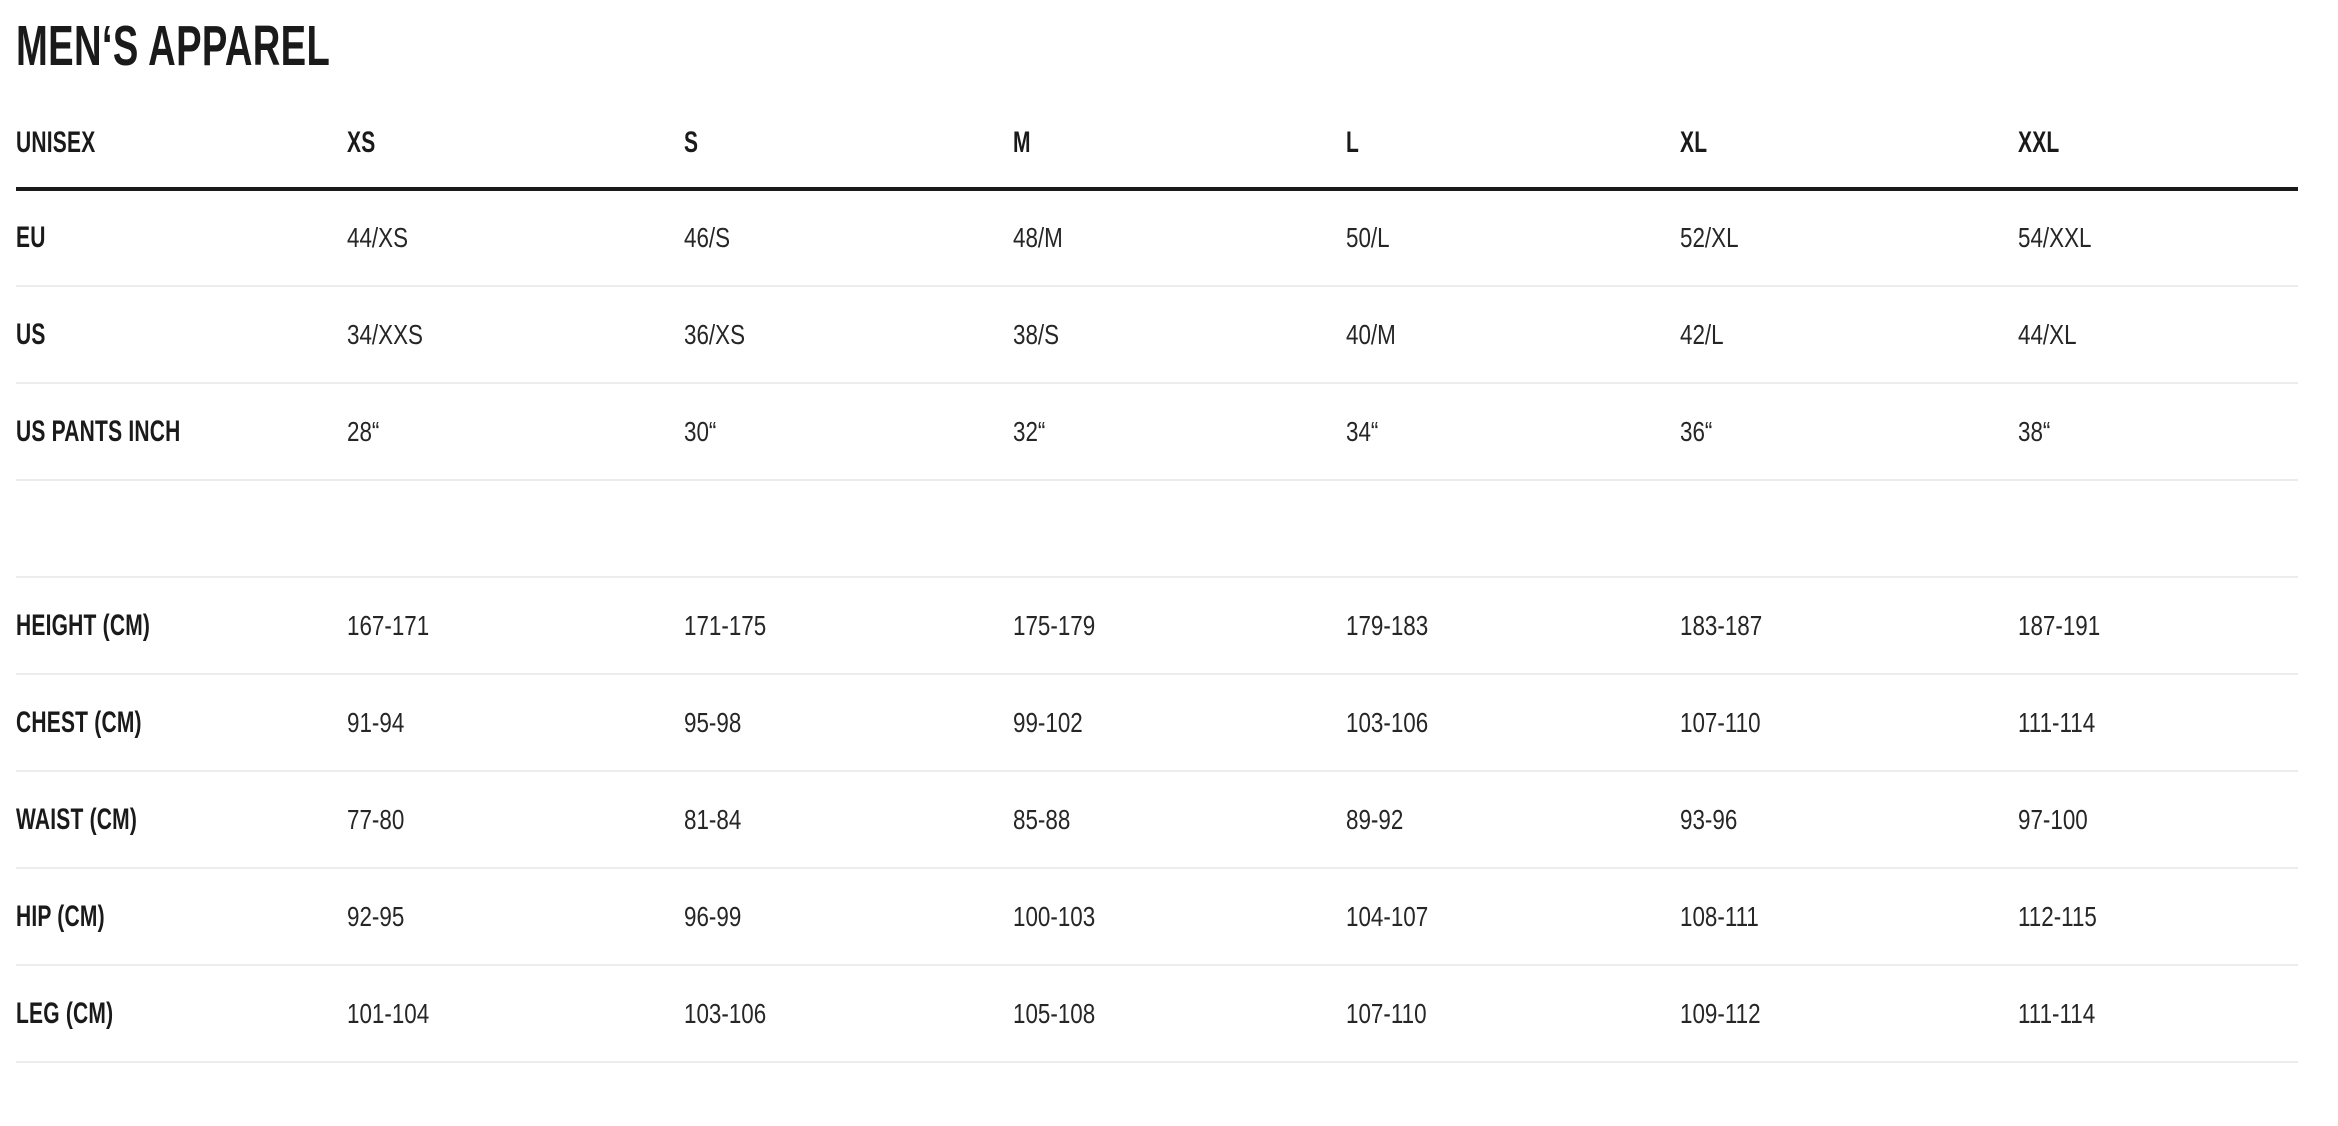 Image resolution: width=2338 pixels, height=1126 pixels. What do you see at coordinates (1849, 238) in the screenshot?
I see `size-value-cell: 52/XL` at bounding box center [1849, 238].